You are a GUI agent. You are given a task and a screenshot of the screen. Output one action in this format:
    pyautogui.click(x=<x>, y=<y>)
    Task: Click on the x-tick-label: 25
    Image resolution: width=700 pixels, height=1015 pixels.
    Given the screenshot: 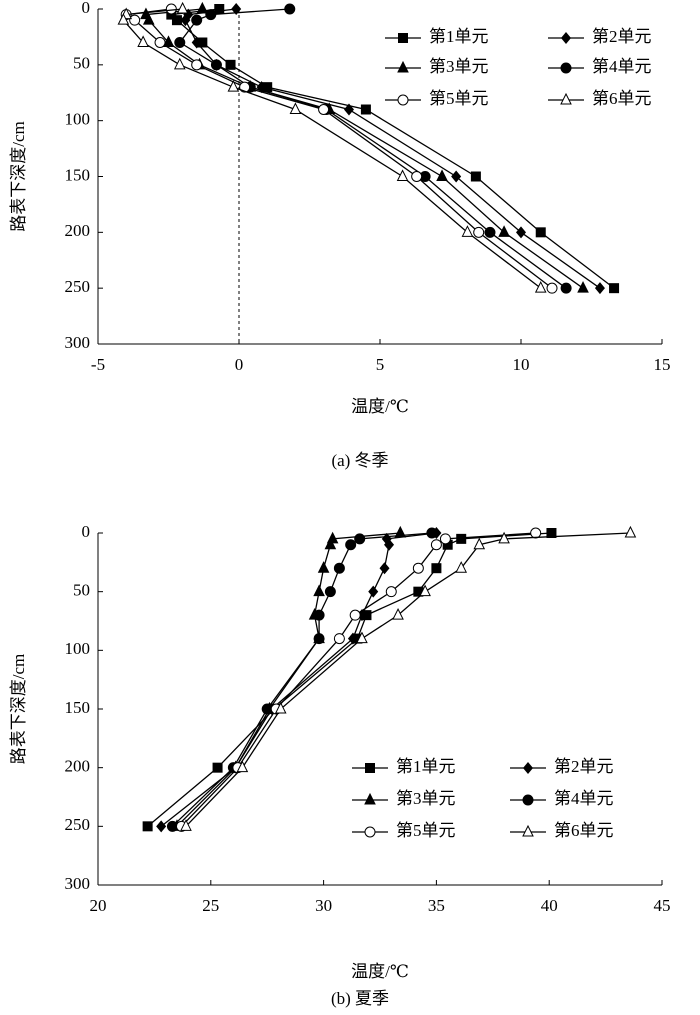 What is the action you would take?
    pyautogui.click(x=210, y=905)
    